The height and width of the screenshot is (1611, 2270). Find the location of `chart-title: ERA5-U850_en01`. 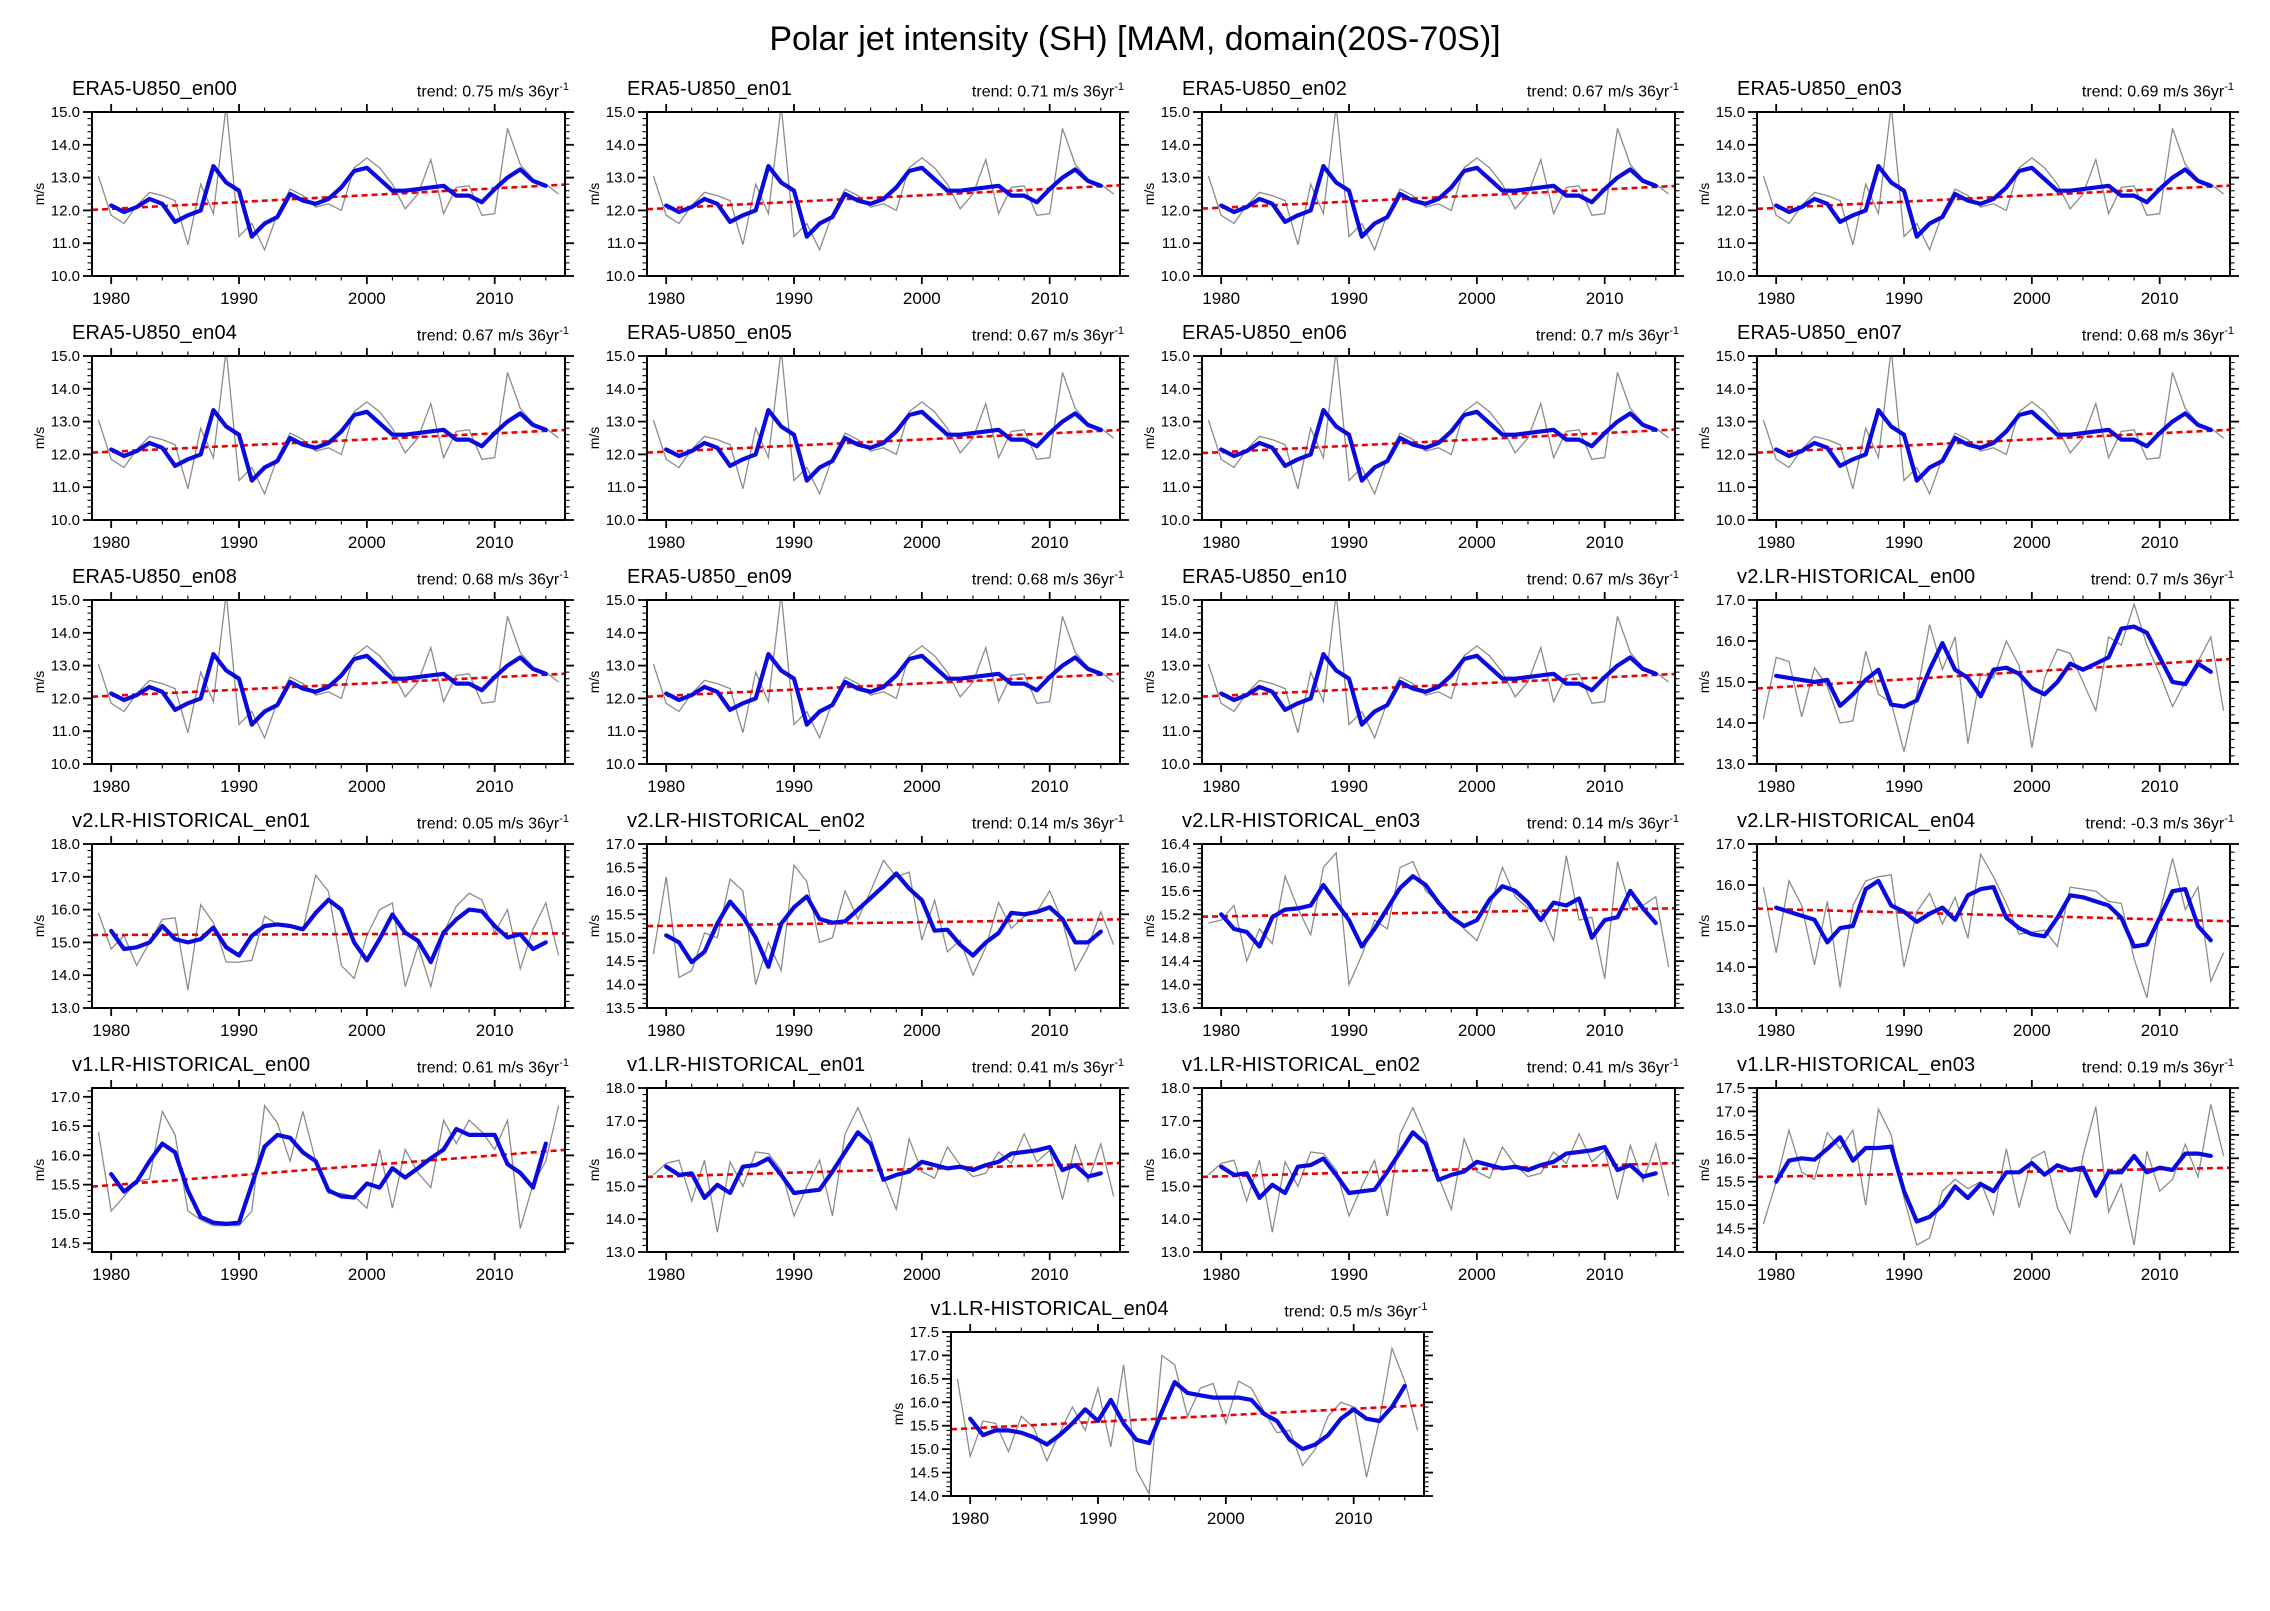

chart-title: ERA5-U850_en01 is located at coordinates (710, 89).